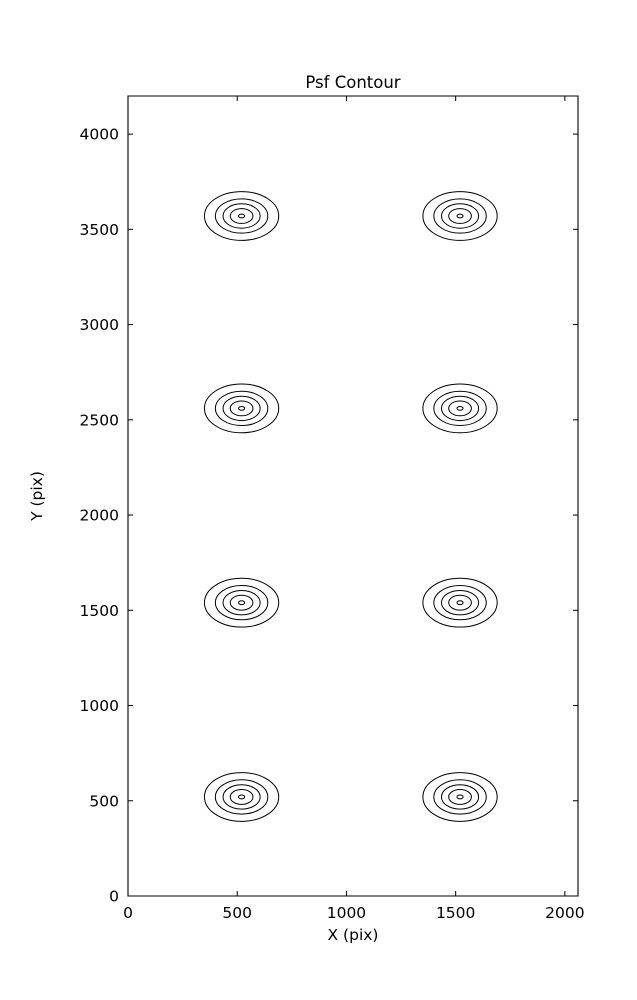 This screenshot has height=1000, width=637. I want to click on x-tick-label: 2000, so click(564, 913).